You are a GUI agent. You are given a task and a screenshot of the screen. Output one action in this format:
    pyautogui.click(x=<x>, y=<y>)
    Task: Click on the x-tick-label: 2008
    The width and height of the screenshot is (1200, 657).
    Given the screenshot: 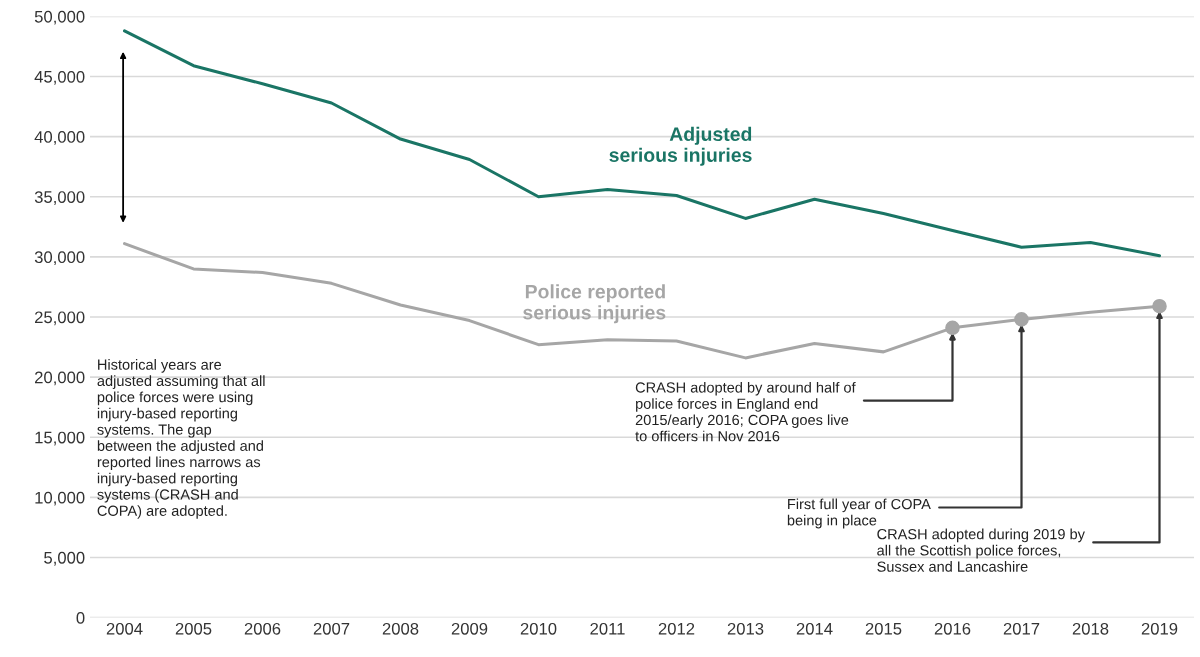 What is the action you would take?
    pyautogui.click(x=400, y=628)
    